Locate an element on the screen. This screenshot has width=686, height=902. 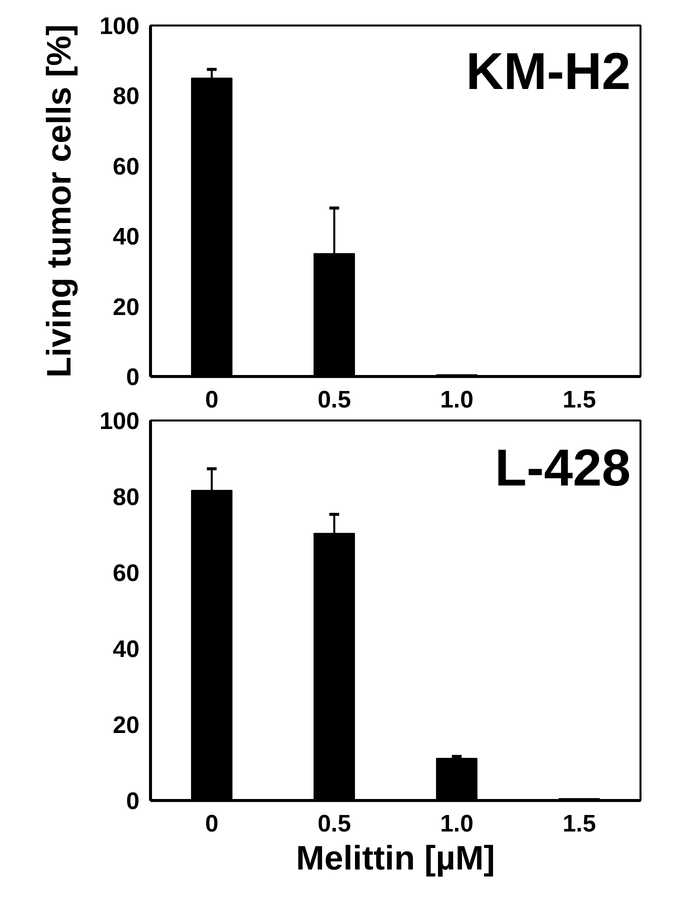
x-axis-title: Melittin [µM] is located at coordinates (396, 859).